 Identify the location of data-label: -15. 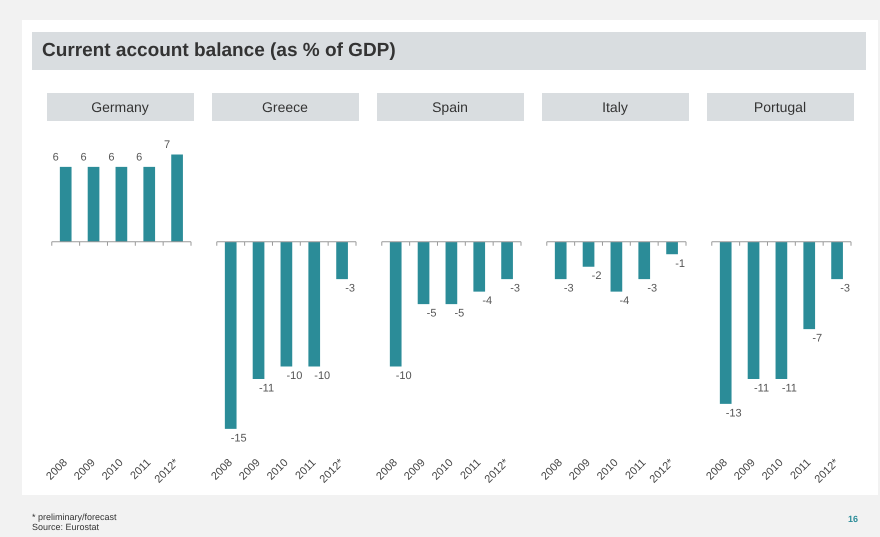
(238, 438).